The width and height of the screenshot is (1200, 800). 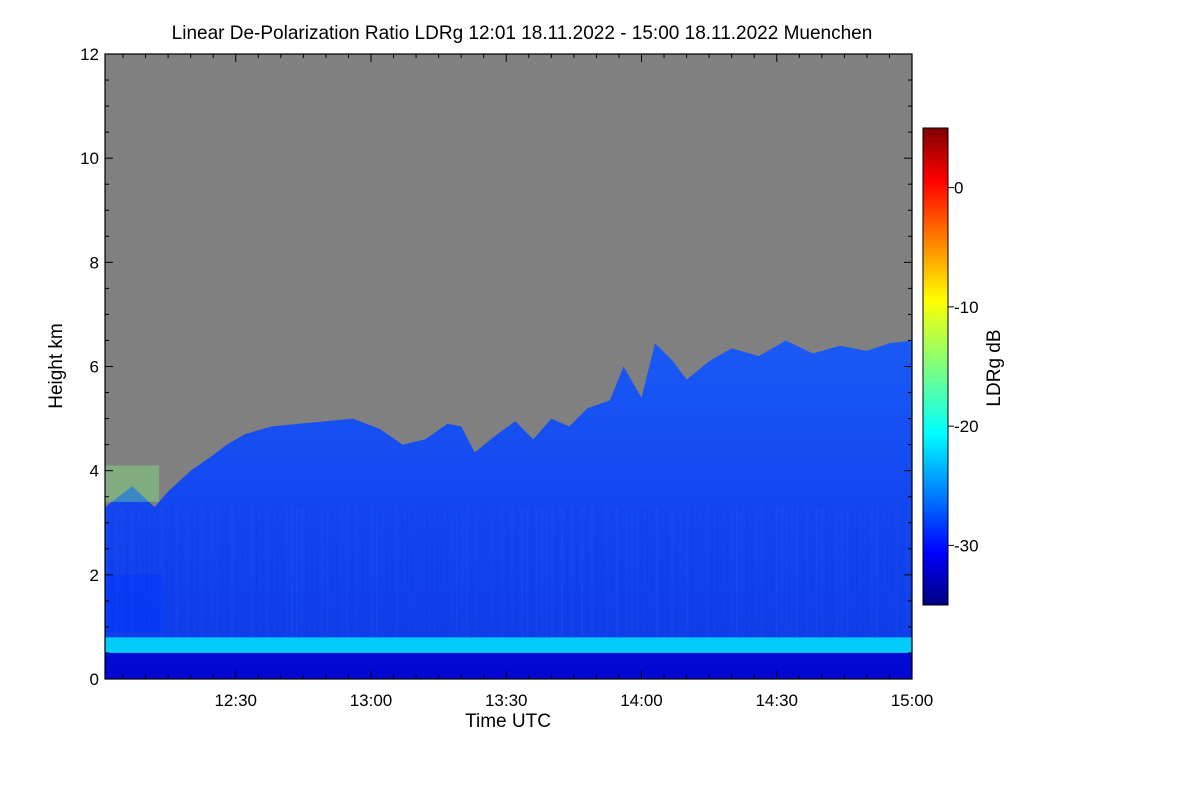 What do you see at coordinates (935, 366) in the screenshot?
I see `colorbar` at bounding box center [935, 366].